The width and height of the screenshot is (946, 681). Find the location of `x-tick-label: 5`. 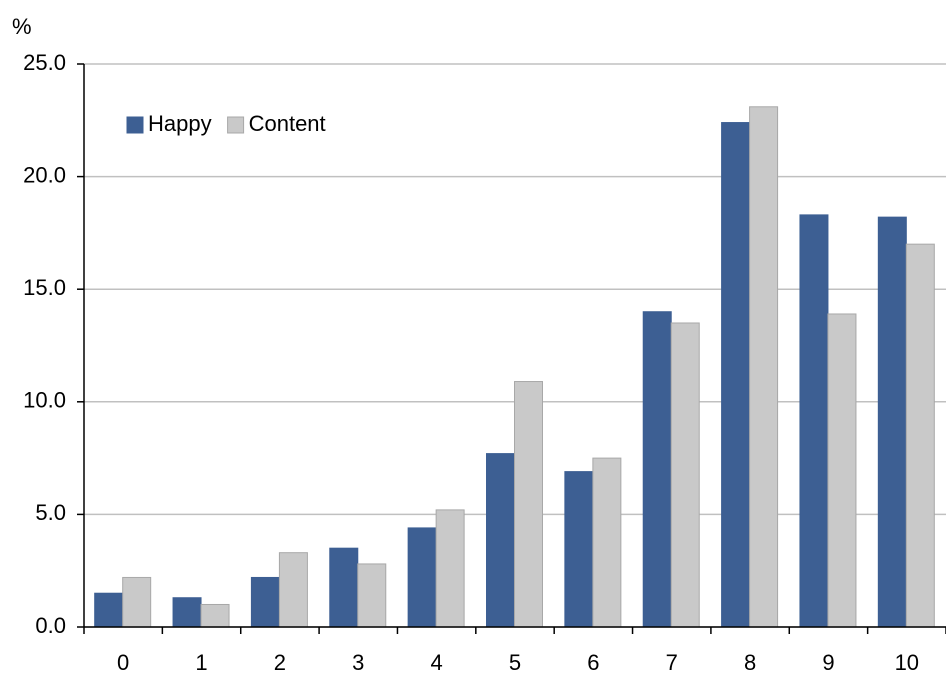

x-tick-label: 5 is located at coordinates (515, 662).